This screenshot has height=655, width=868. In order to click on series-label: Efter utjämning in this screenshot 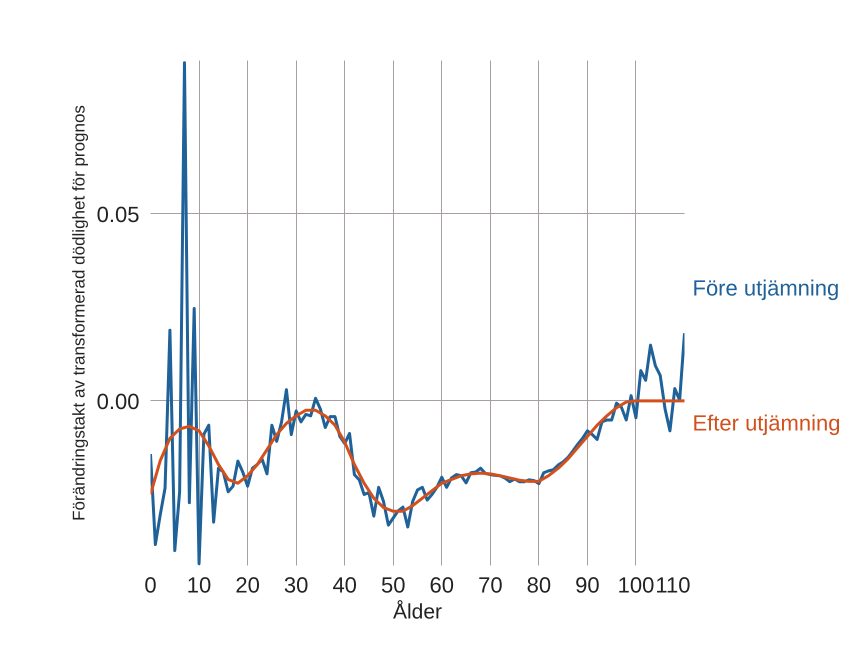, I will do `click(766, 423)`.